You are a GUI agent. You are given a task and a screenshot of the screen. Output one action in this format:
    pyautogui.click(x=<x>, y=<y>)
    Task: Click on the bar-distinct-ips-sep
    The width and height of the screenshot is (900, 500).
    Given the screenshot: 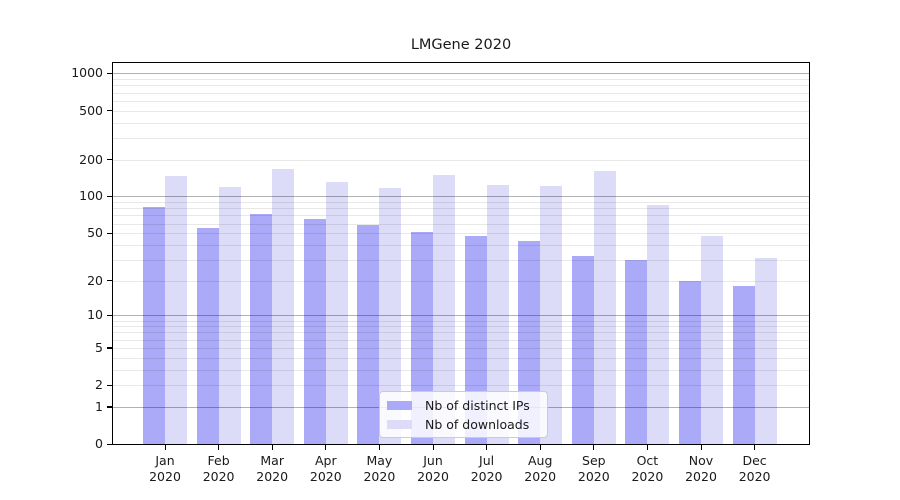 What is the action you would take?
    pyautogui.click(x=582, y=350)
    